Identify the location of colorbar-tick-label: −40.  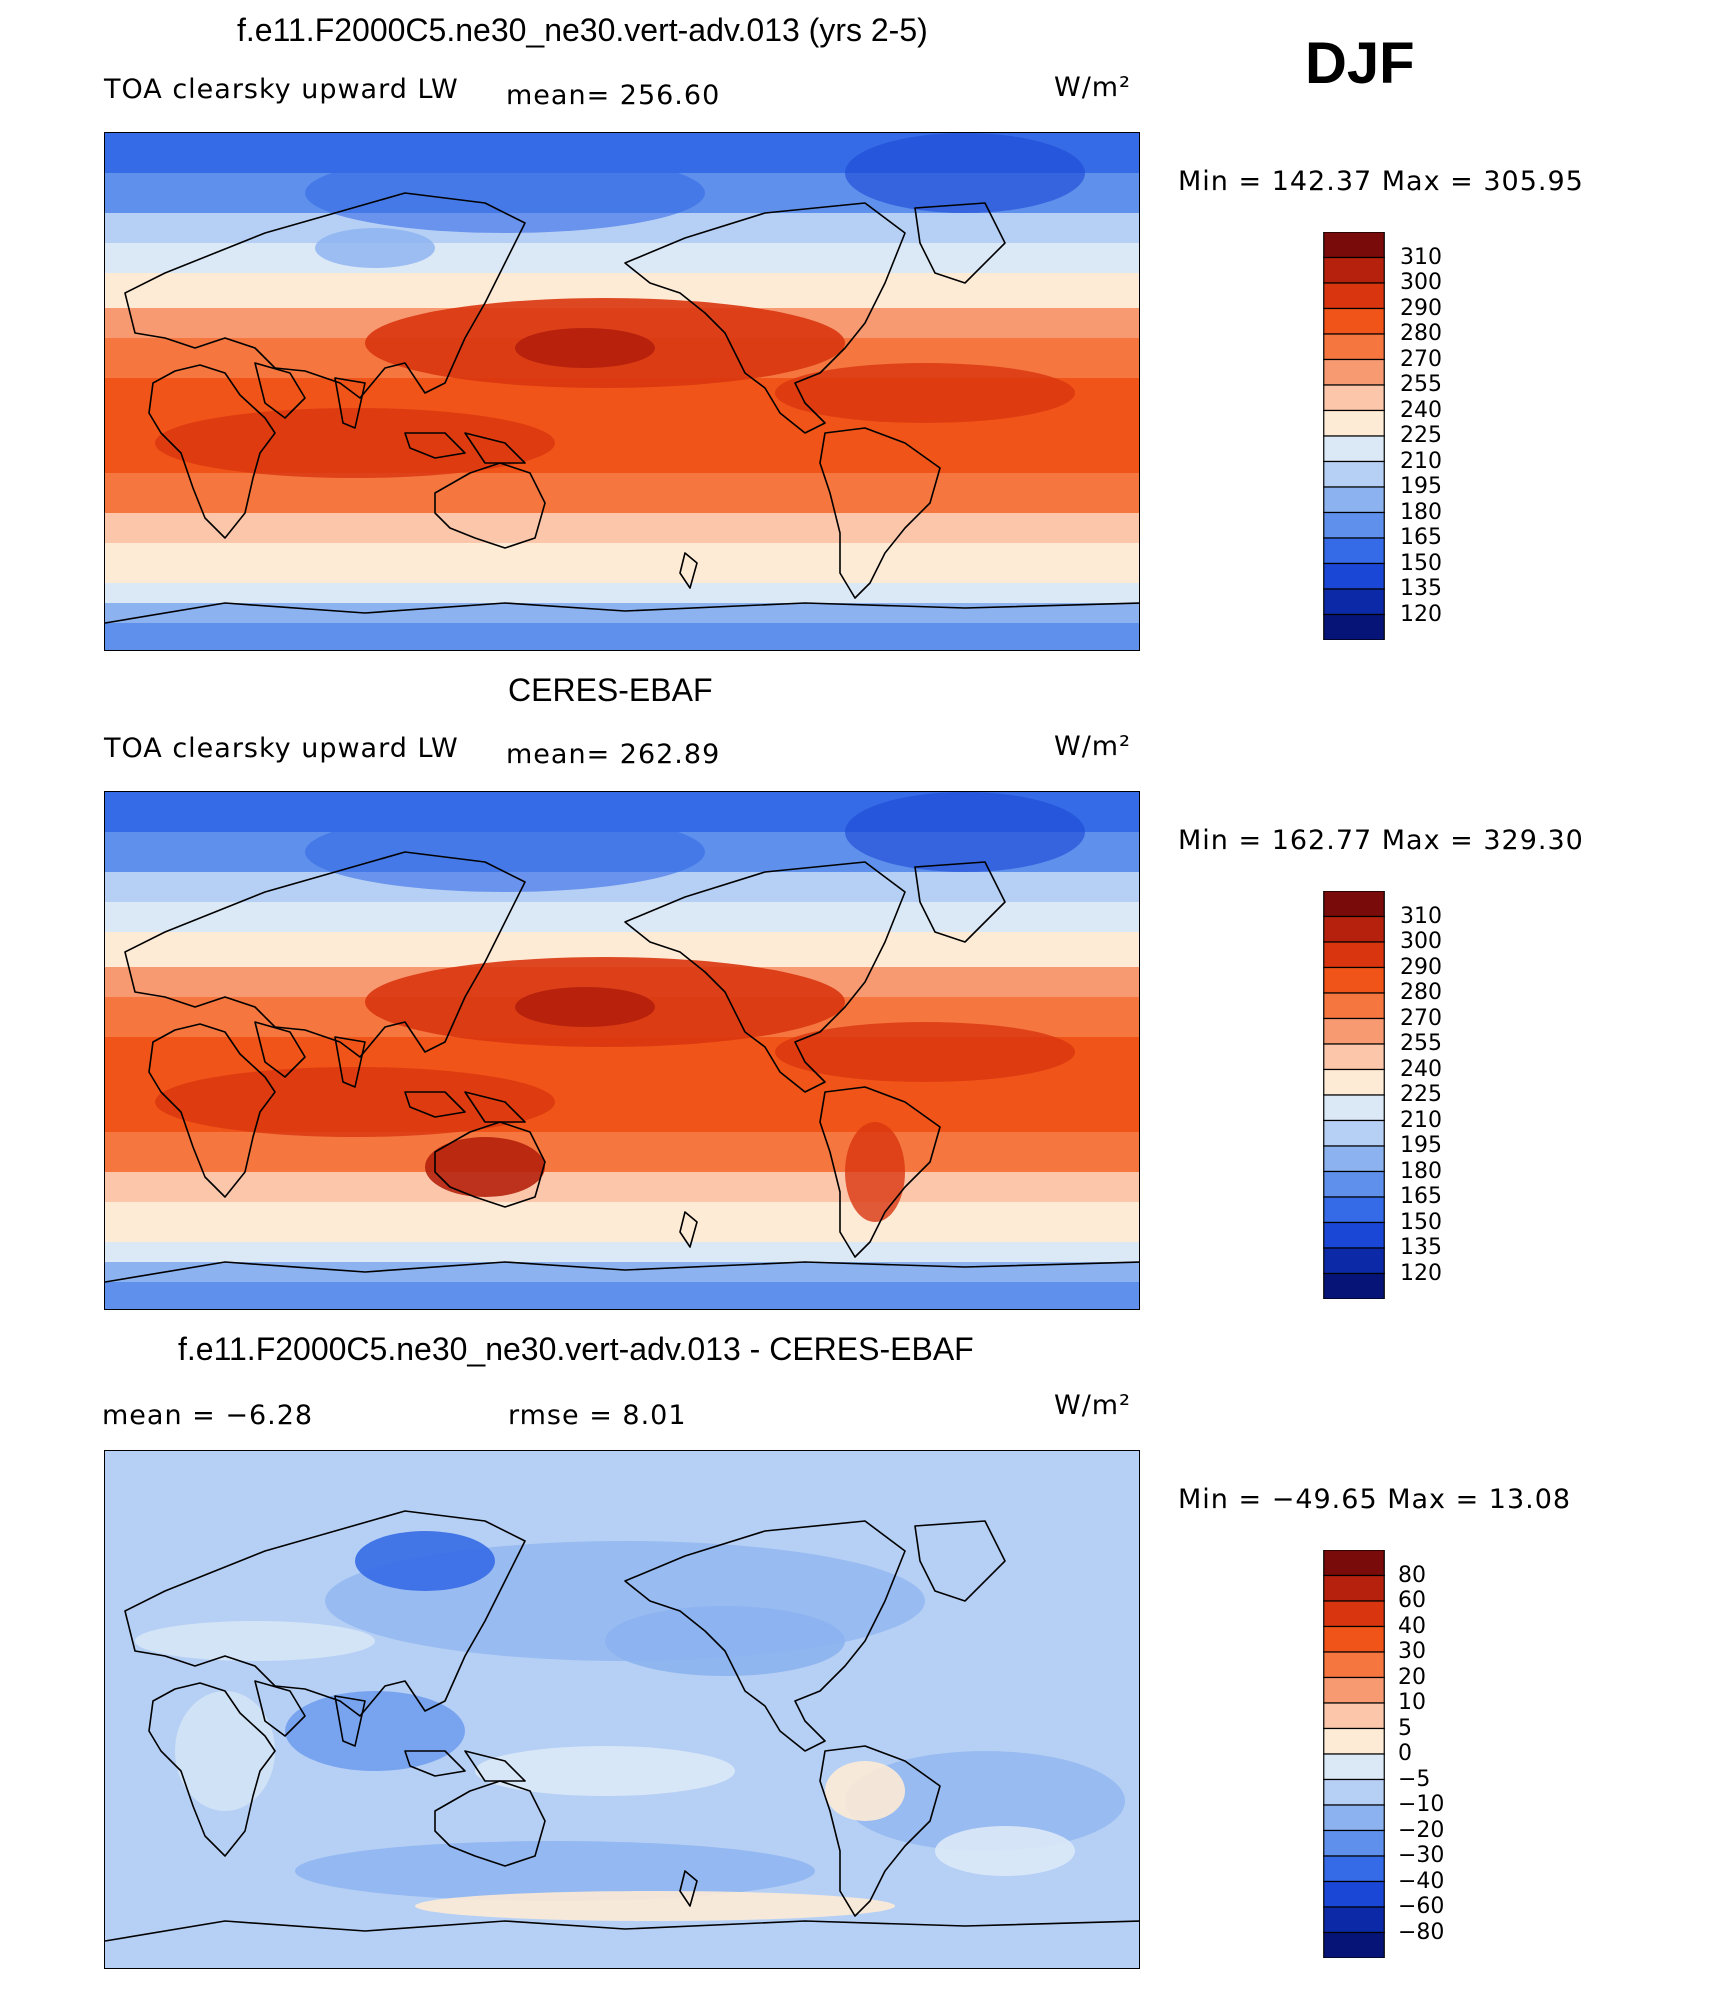
(1421, 1881).